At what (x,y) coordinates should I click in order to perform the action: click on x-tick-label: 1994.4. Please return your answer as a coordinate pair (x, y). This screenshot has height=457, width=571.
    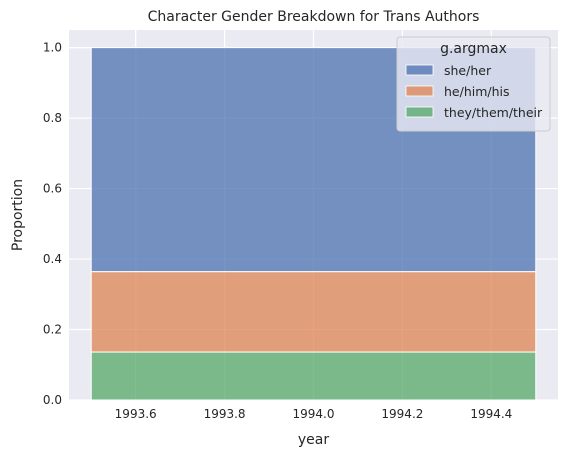
    Looking at the image, I should click on (491, 414).